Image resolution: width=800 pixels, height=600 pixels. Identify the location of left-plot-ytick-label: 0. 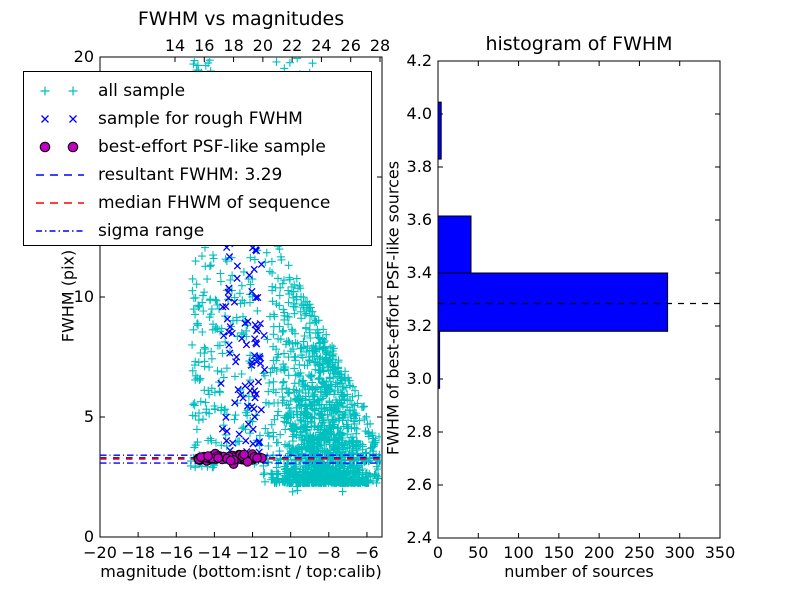
(89, 536).